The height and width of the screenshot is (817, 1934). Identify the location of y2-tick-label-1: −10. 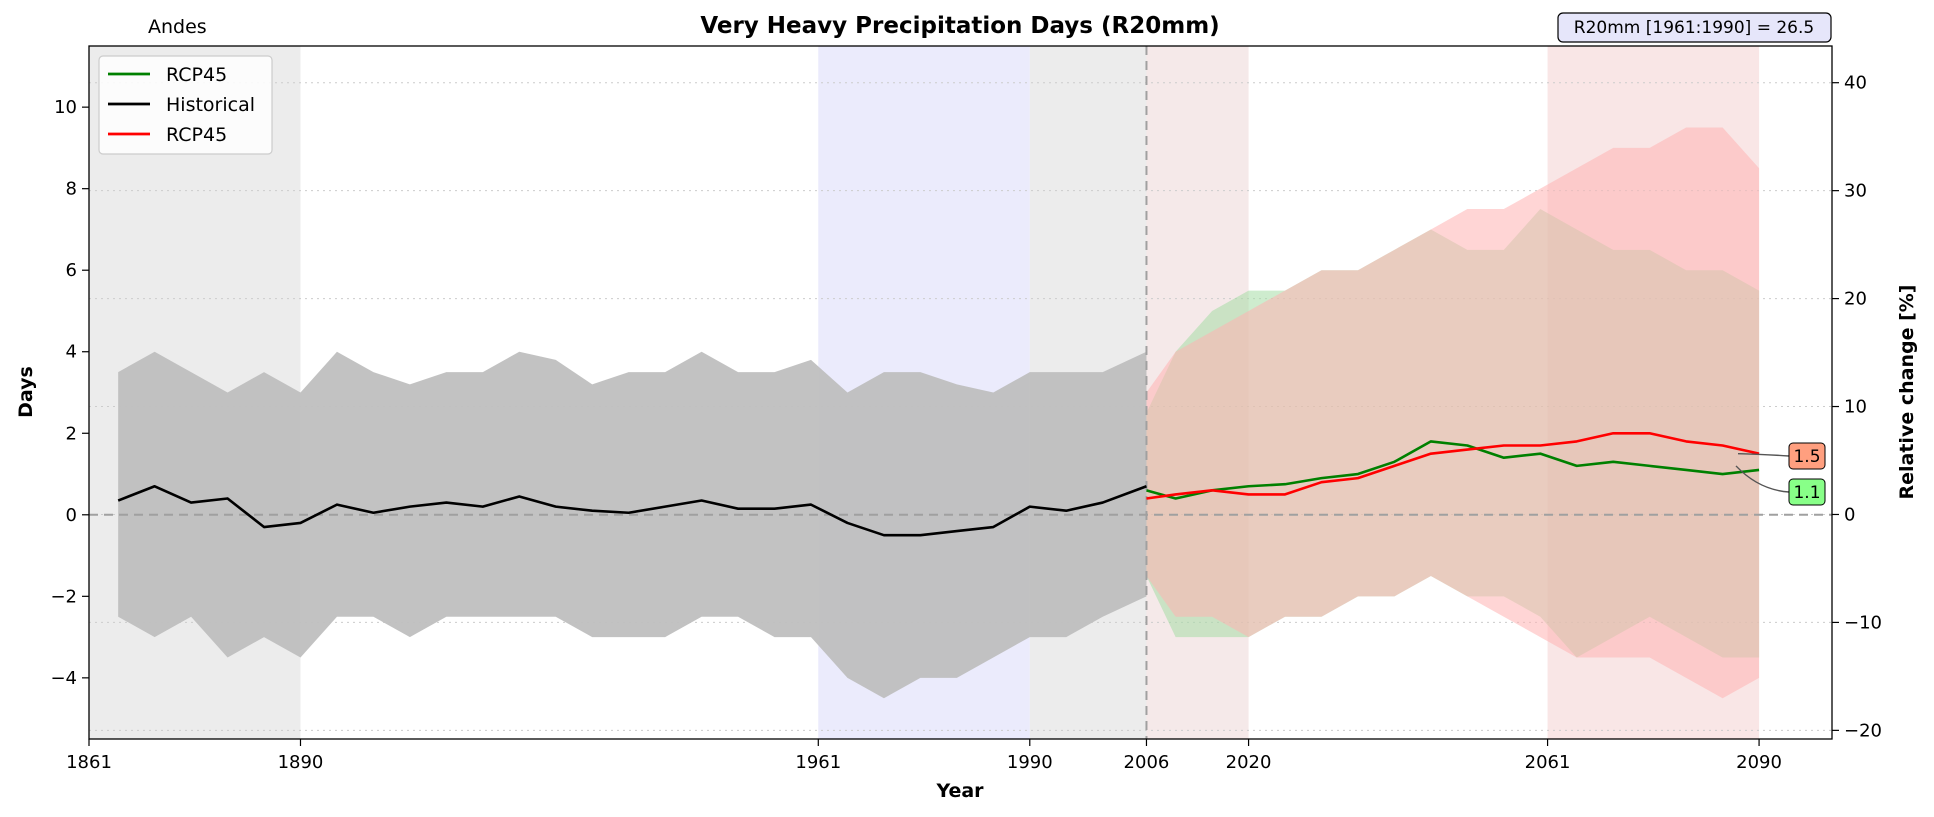
(1863, 622).